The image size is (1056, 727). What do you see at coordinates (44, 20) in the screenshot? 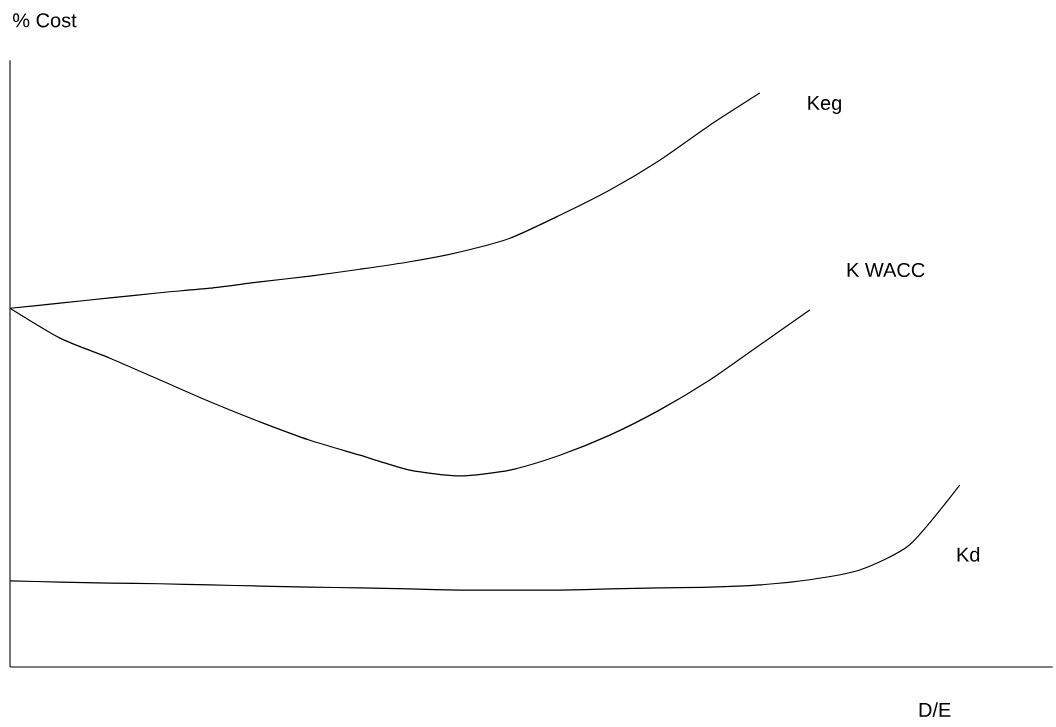
I see `y-axis-title: % Cost` at bounding box center [44, 20].